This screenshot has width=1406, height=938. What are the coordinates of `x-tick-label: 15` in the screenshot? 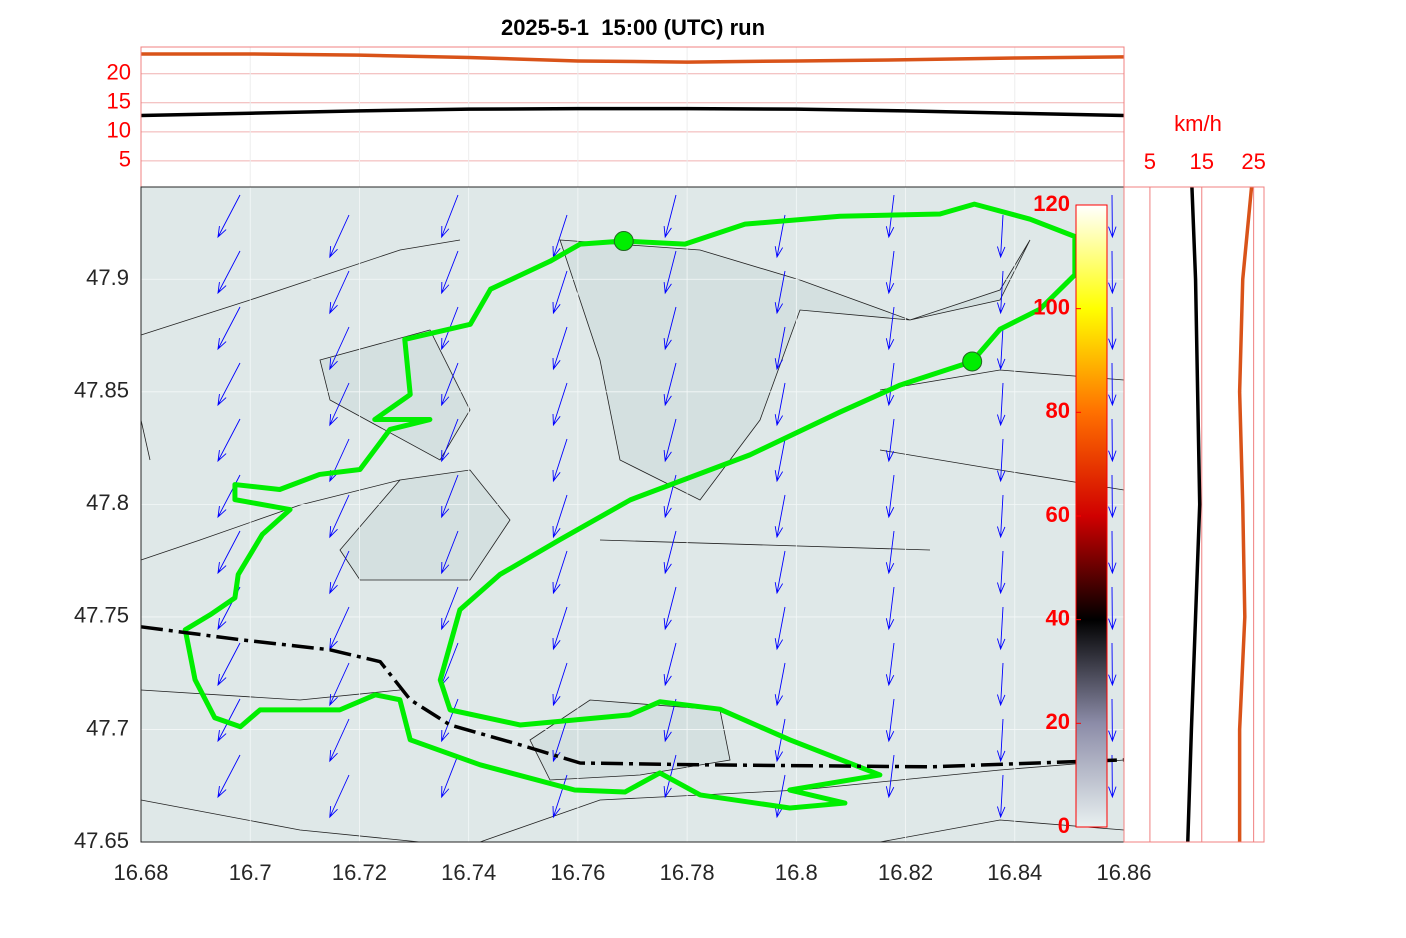 It's located at (1202, 161).